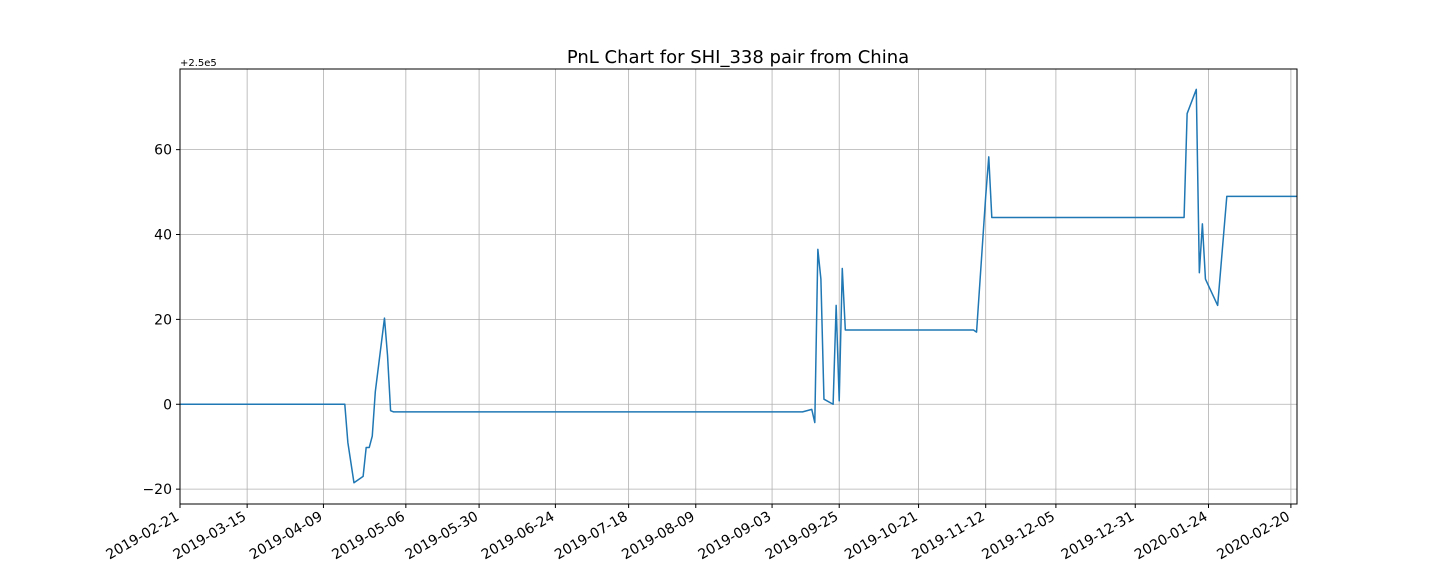 The height and width of the screenshot is (576, 1440). I want to click on x-tick-label: 2019-06-24, so click(518, 536).